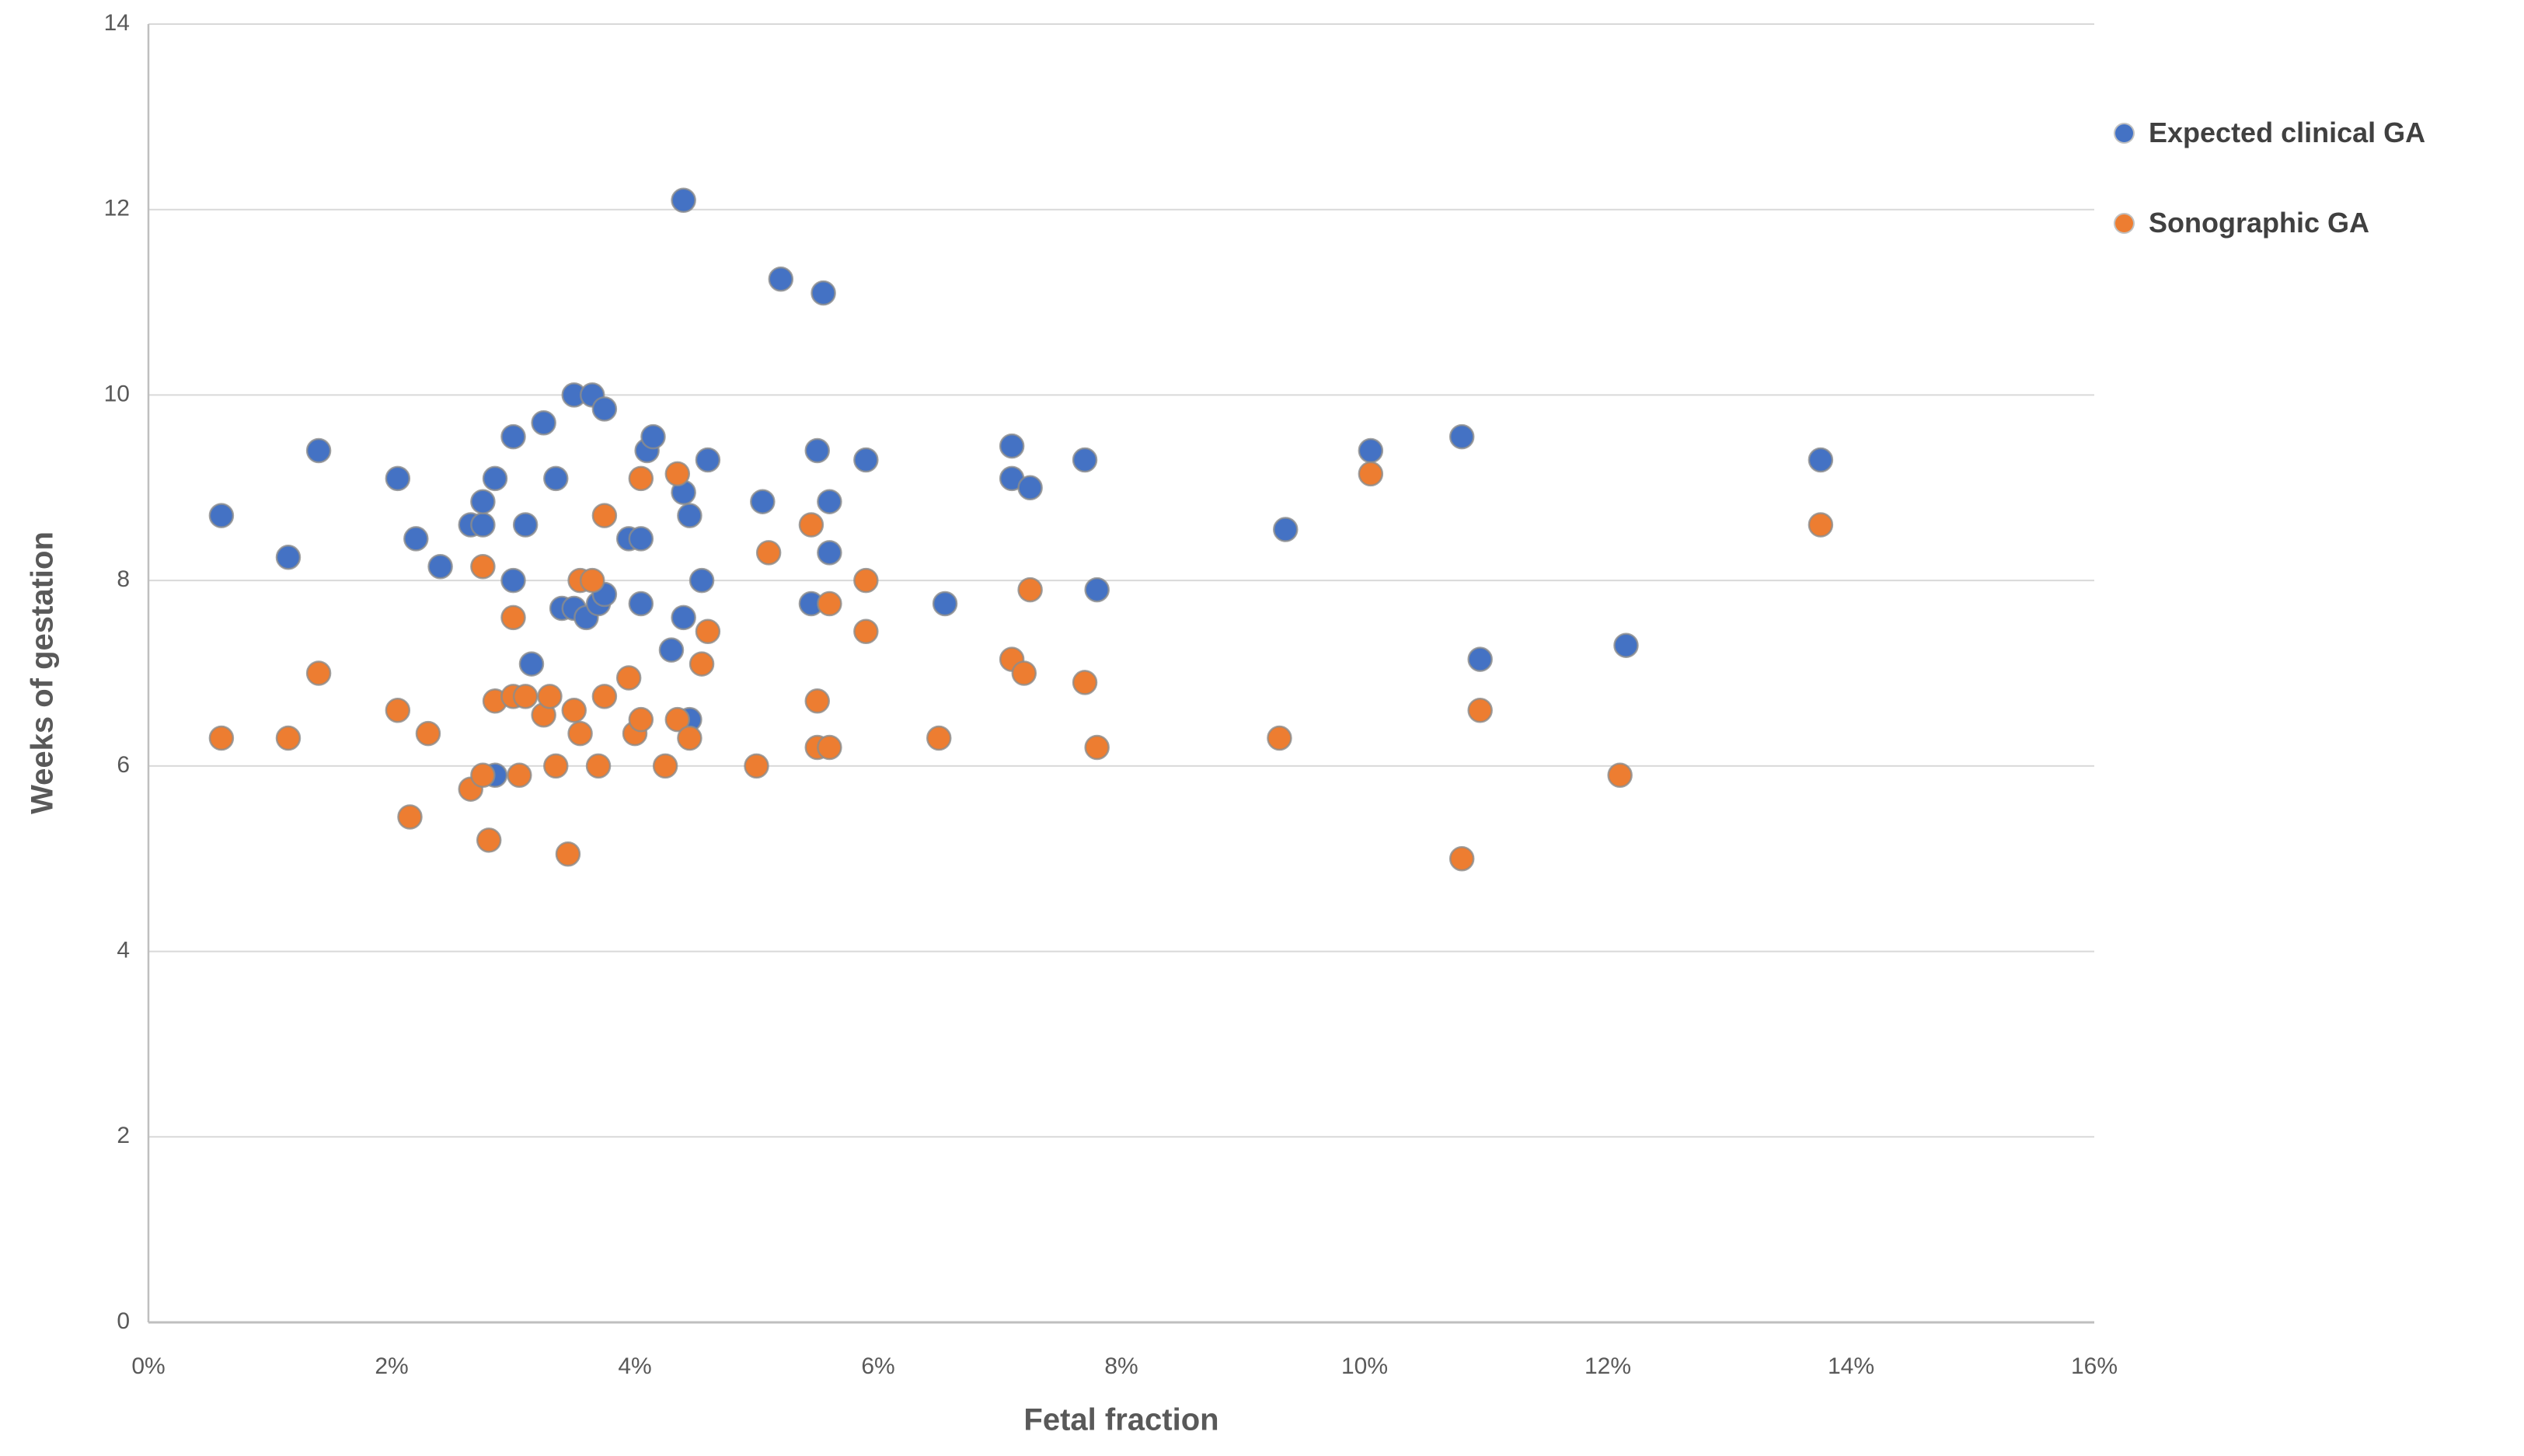 The width and height of the screenshot is (2524, 1456). I want to click on legend: Expected clinical GA Sonographic GA, so click(2270, 178).